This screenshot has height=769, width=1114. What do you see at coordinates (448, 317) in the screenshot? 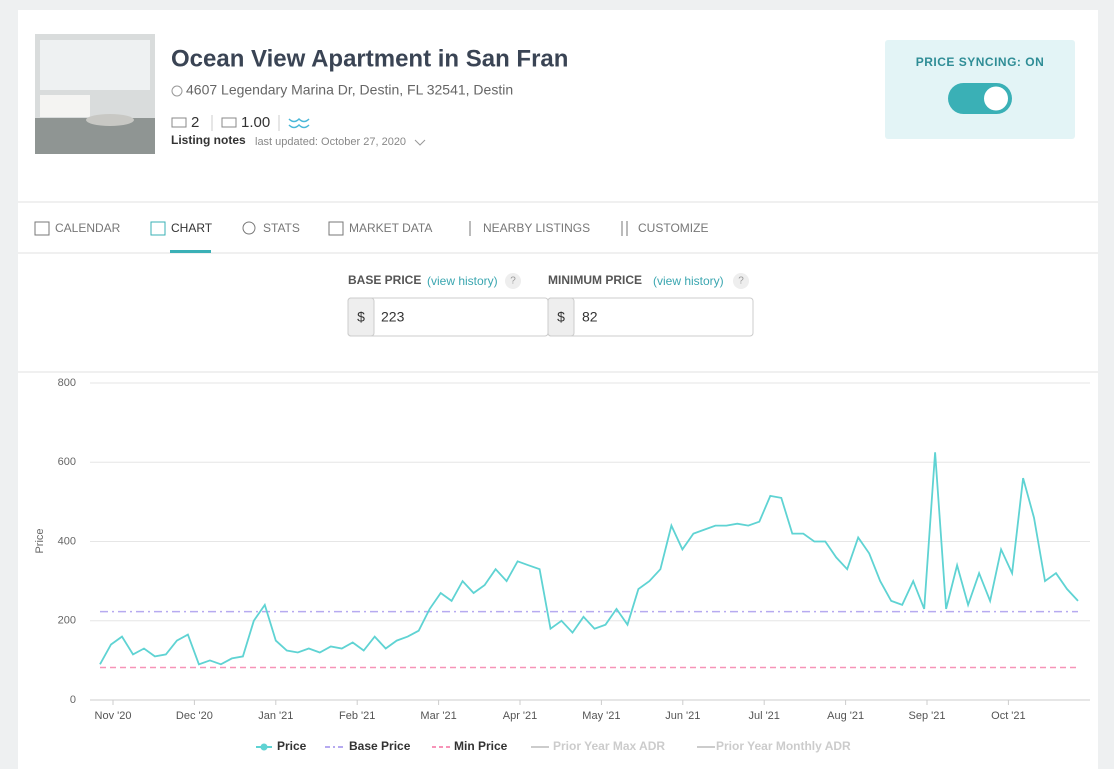
I see `base-price-input` at bounding box center [448, 317].